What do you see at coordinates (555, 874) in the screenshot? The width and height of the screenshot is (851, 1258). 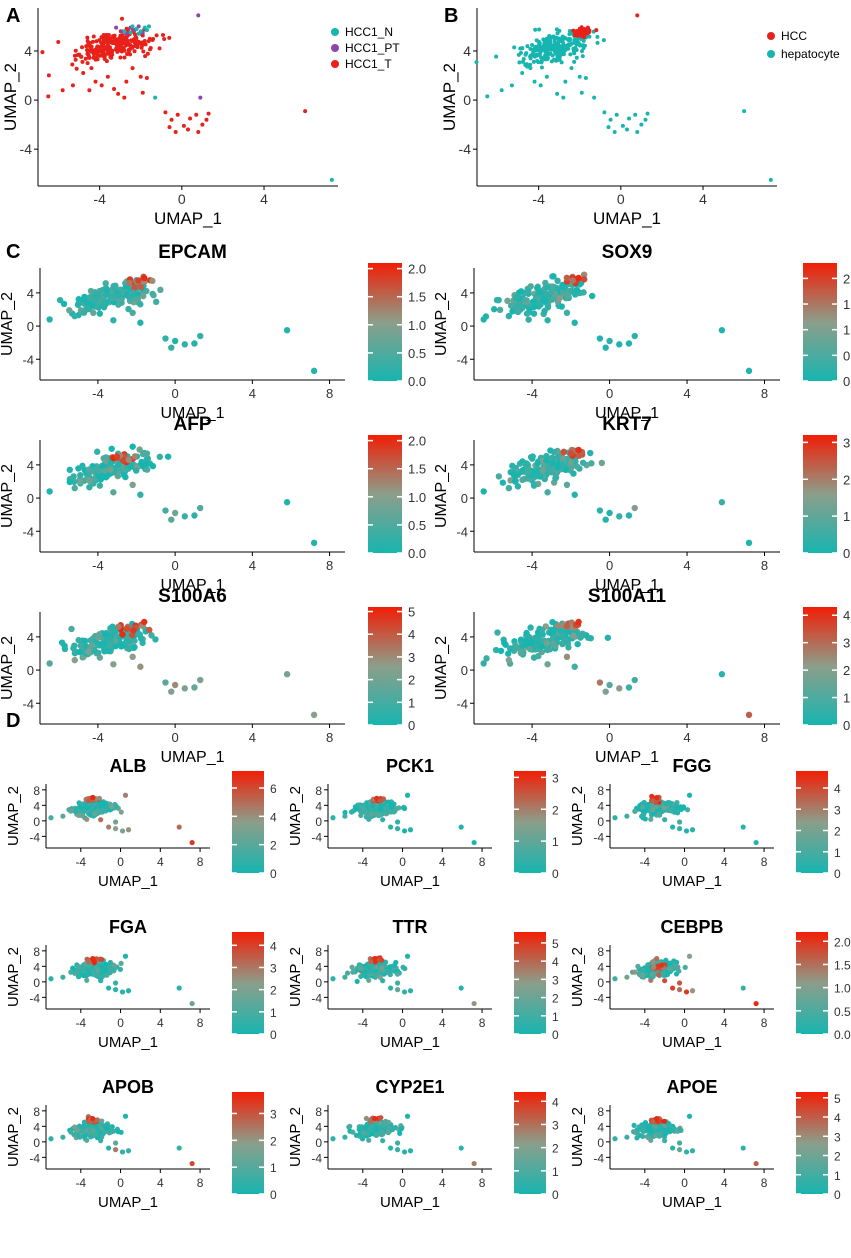 I see `colorbar-label: 0` at bounding box center [555, 874].